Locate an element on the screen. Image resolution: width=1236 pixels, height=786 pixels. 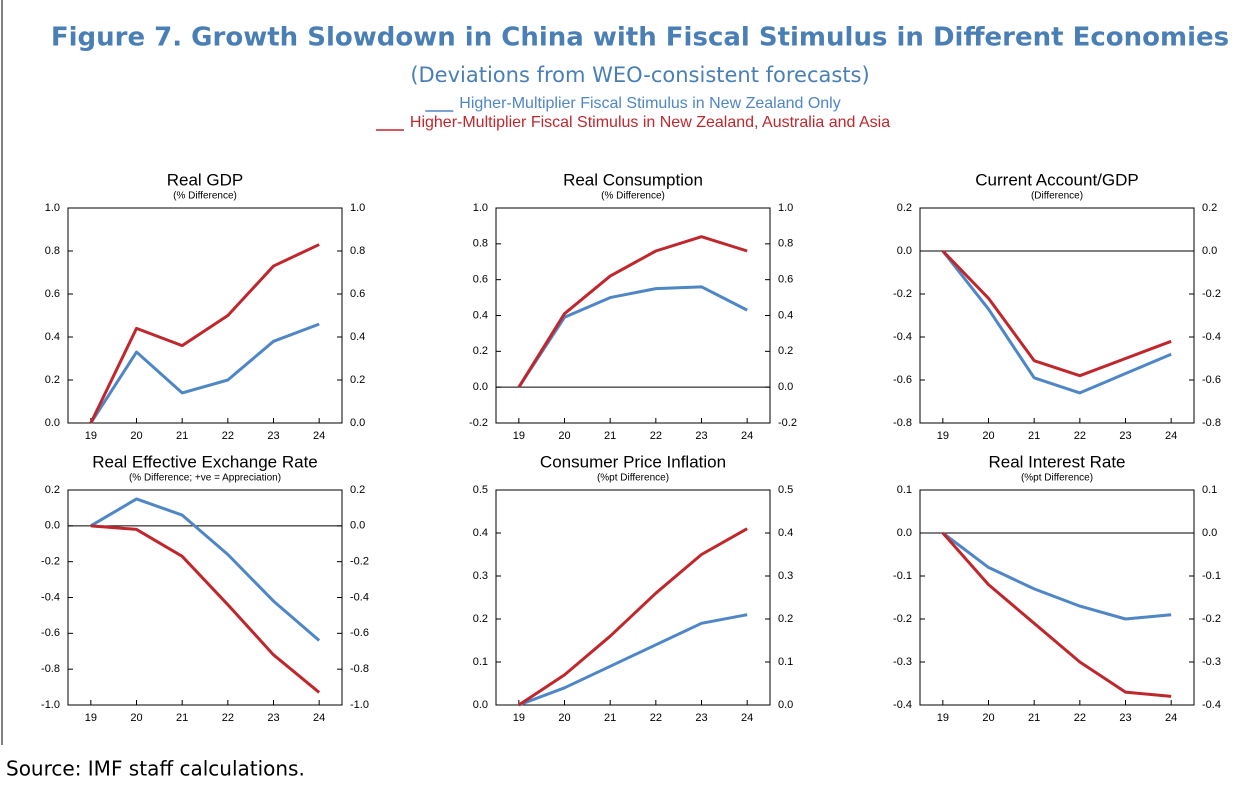
y-tick-label: -0.1 is located at coordinates (902, 576).